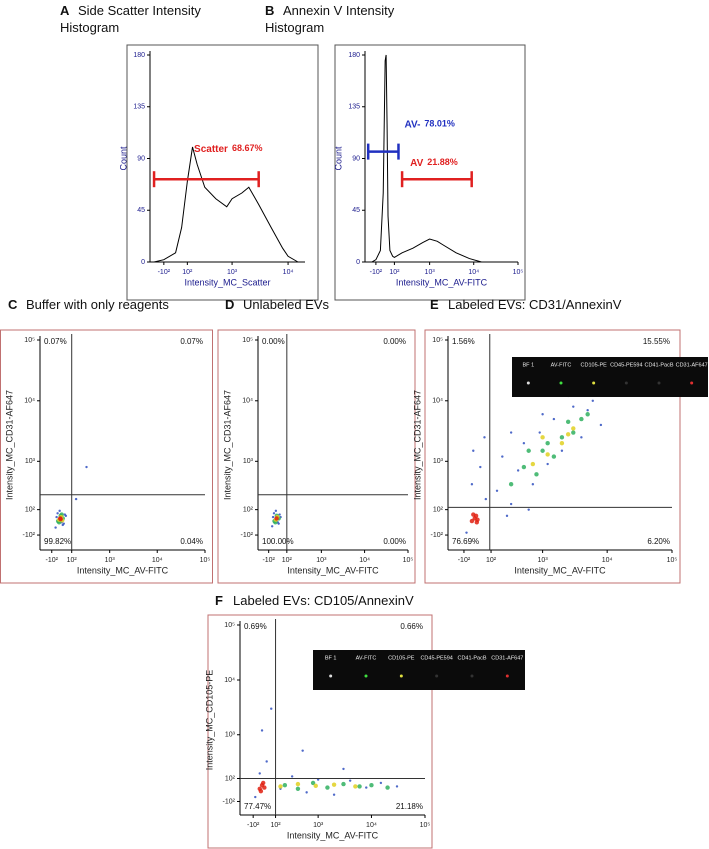  What do you see at coordinates (412, 124) in the screenshot?
I see `gate-name: AV-` at bounding box center [412, 124].